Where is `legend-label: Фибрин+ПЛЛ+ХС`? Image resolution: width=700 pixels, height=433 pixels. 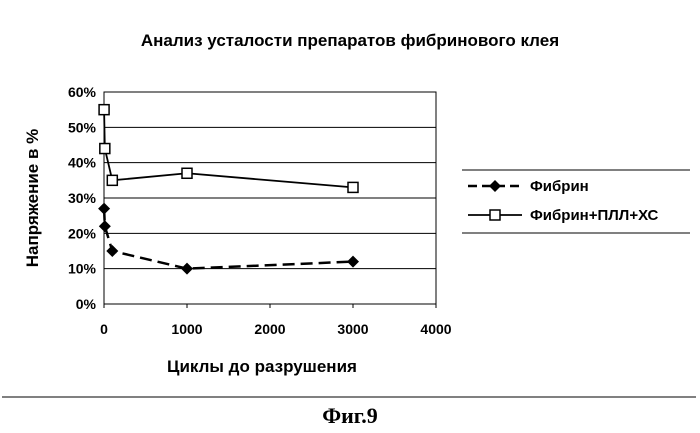 legend-label: Фибрин+ПЛЛ+ХС is located at coordinates (594, 215).